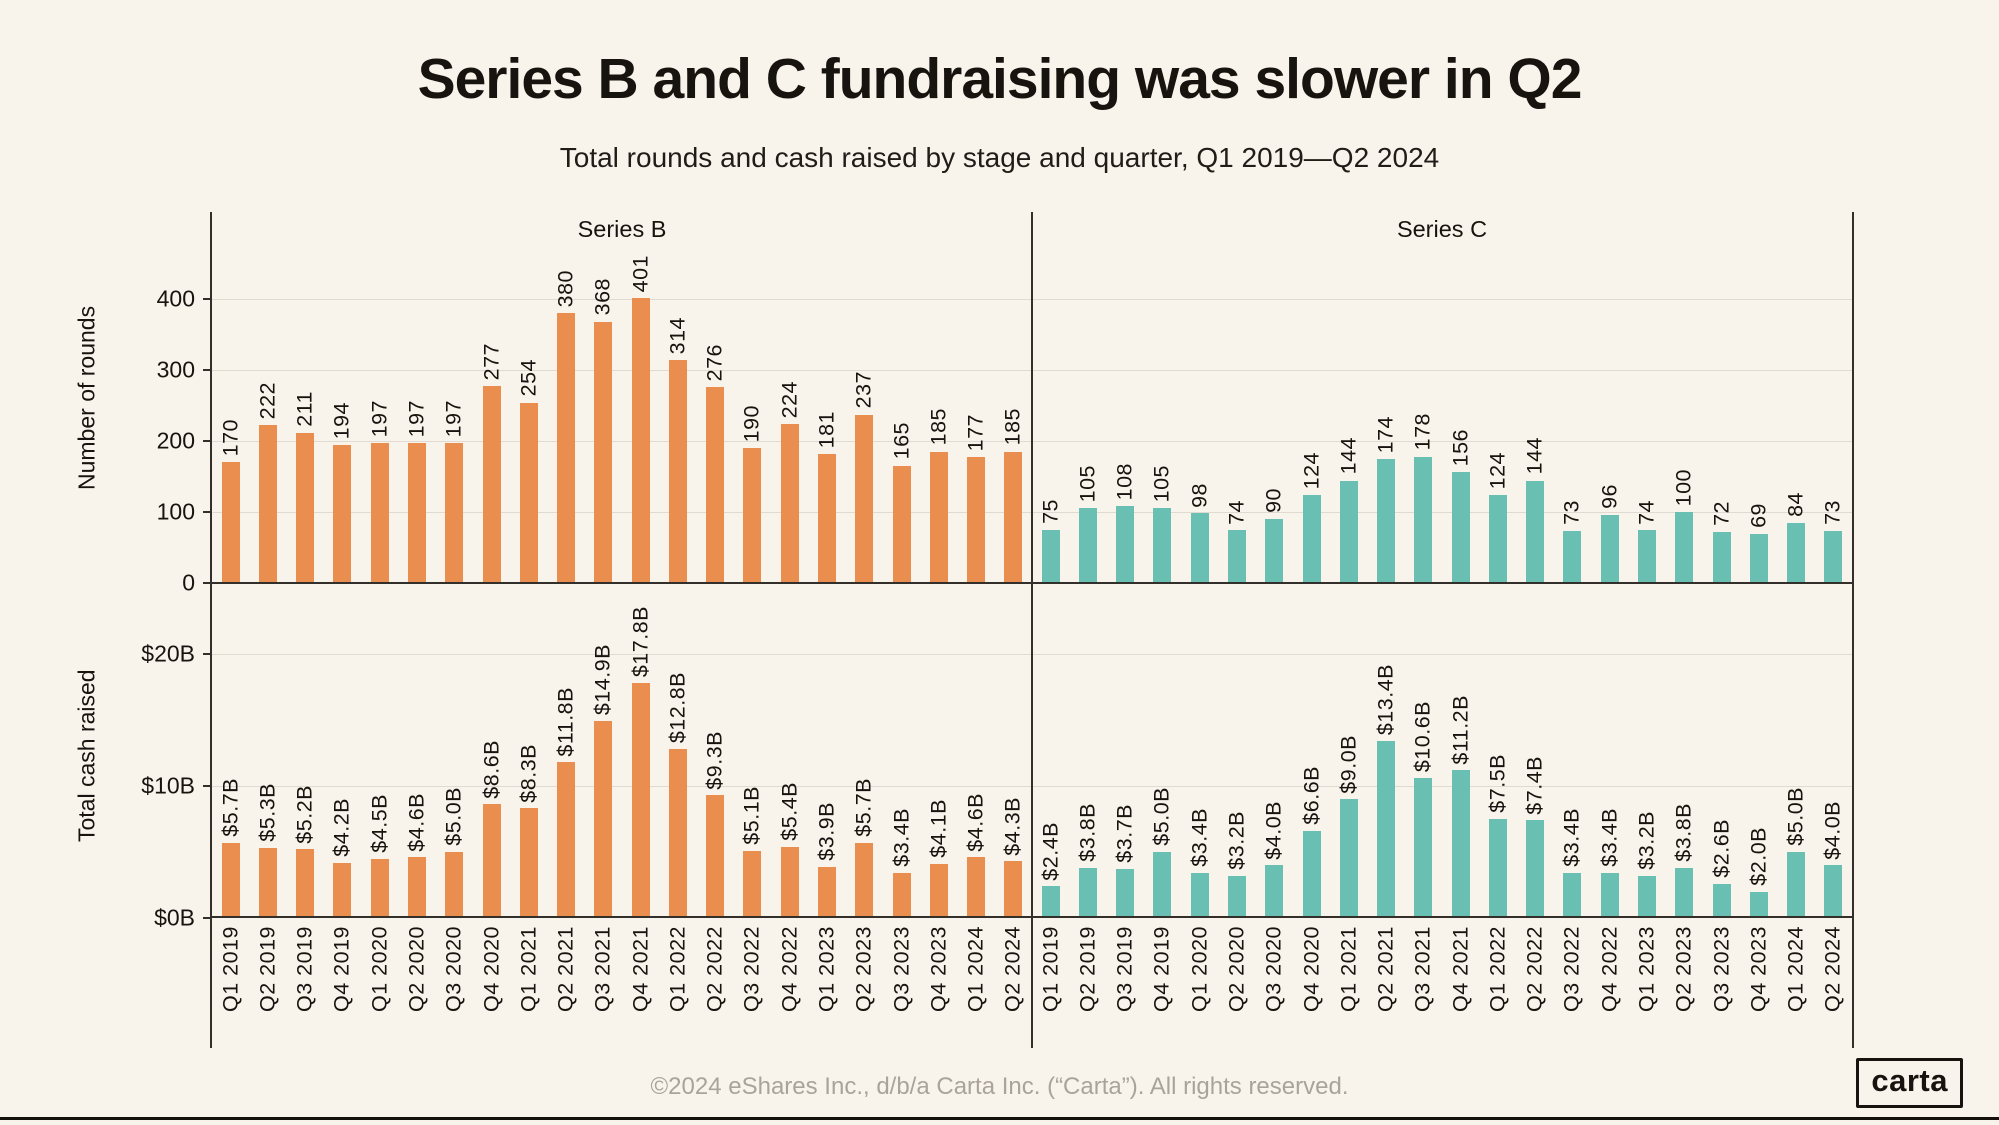  Describe the element at coordinates (1534, 456) in the screenshot. I see `bar-value-label: 144` at that location.